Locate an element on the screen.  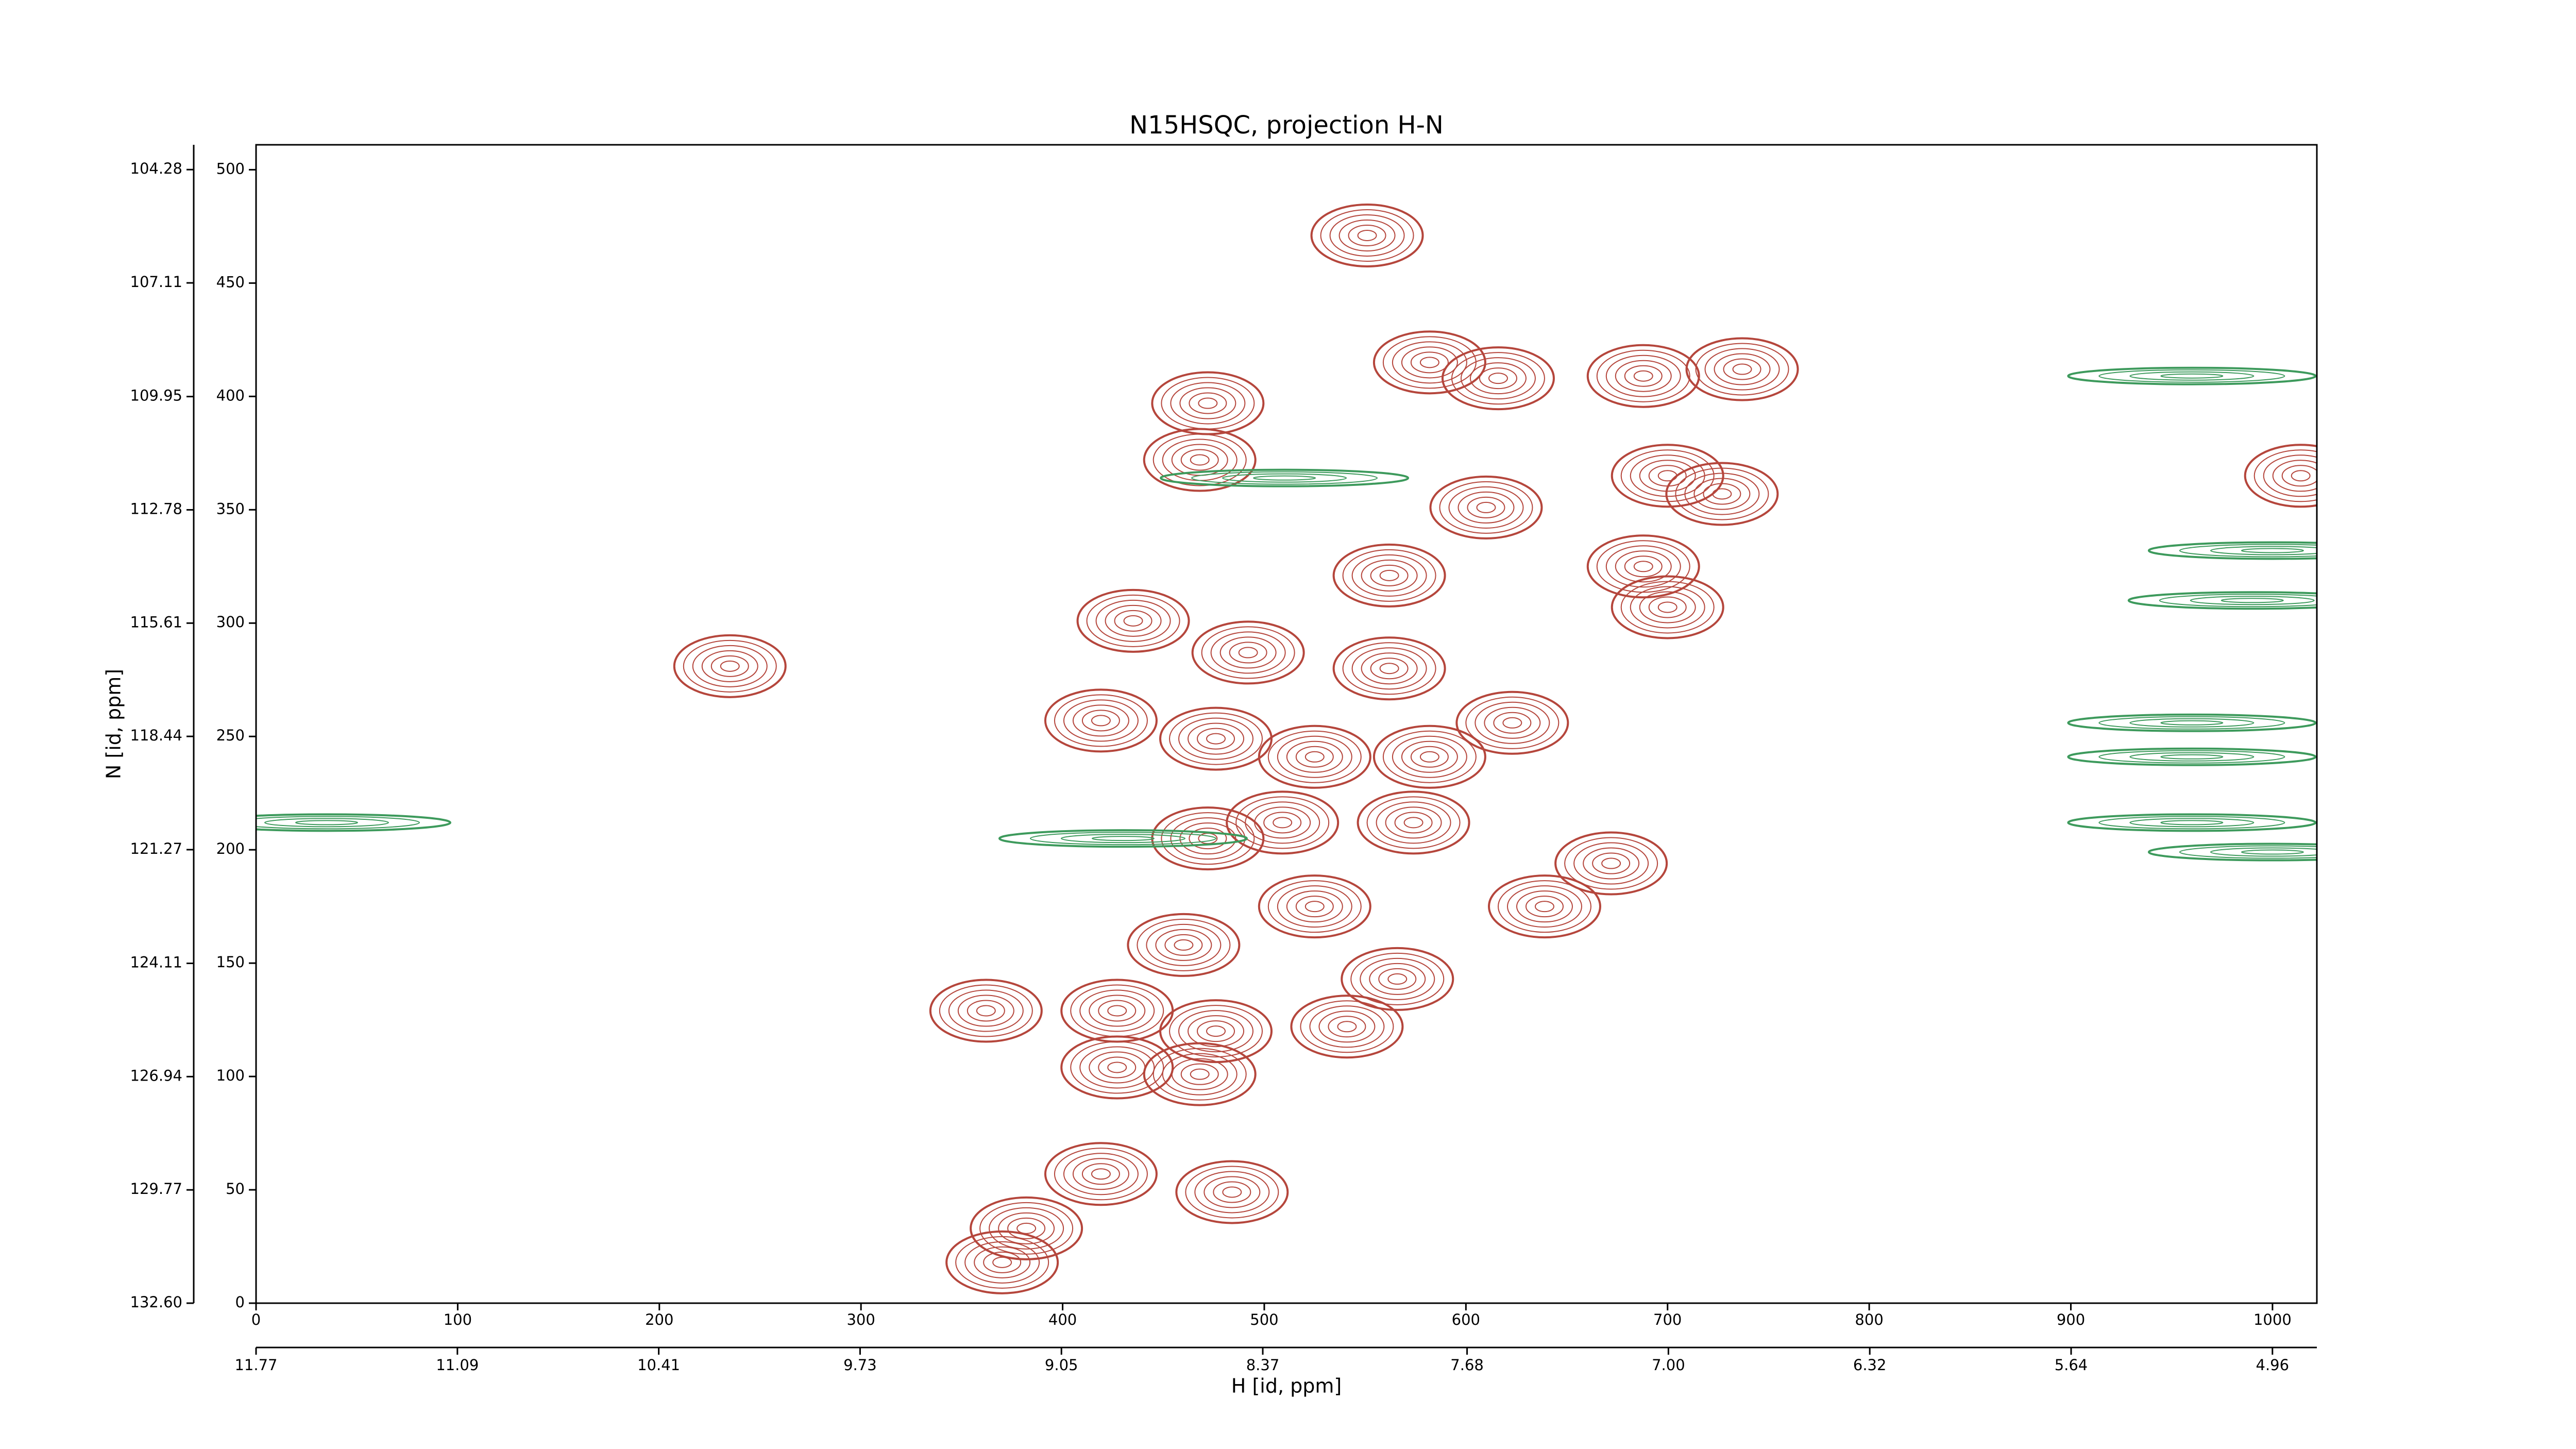
x-tick-label: 800 is located at coordinates (1869, 1319).